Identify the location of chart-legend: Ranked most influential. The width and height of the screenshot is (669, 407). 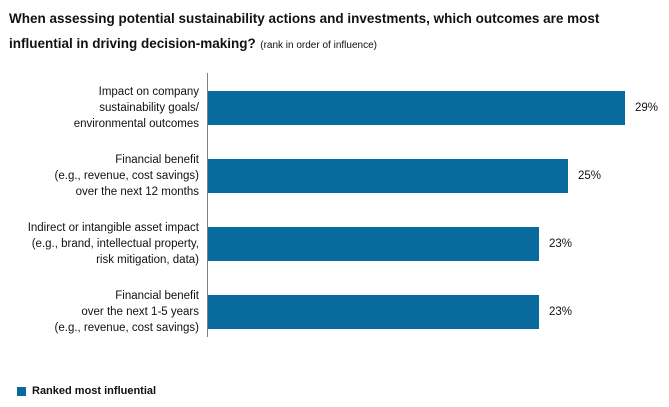
(86, 391).